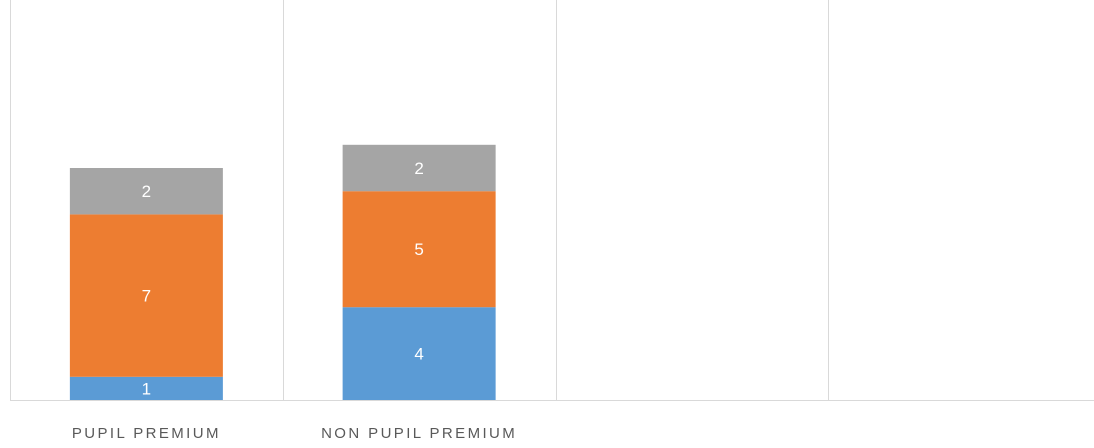 This screenshot has width=1094, height=448. What do you see at coordinates (146, 433) in the screenshot?
I see `category-label: PUPIL PREMIUM` at bounding box center [146, 433].